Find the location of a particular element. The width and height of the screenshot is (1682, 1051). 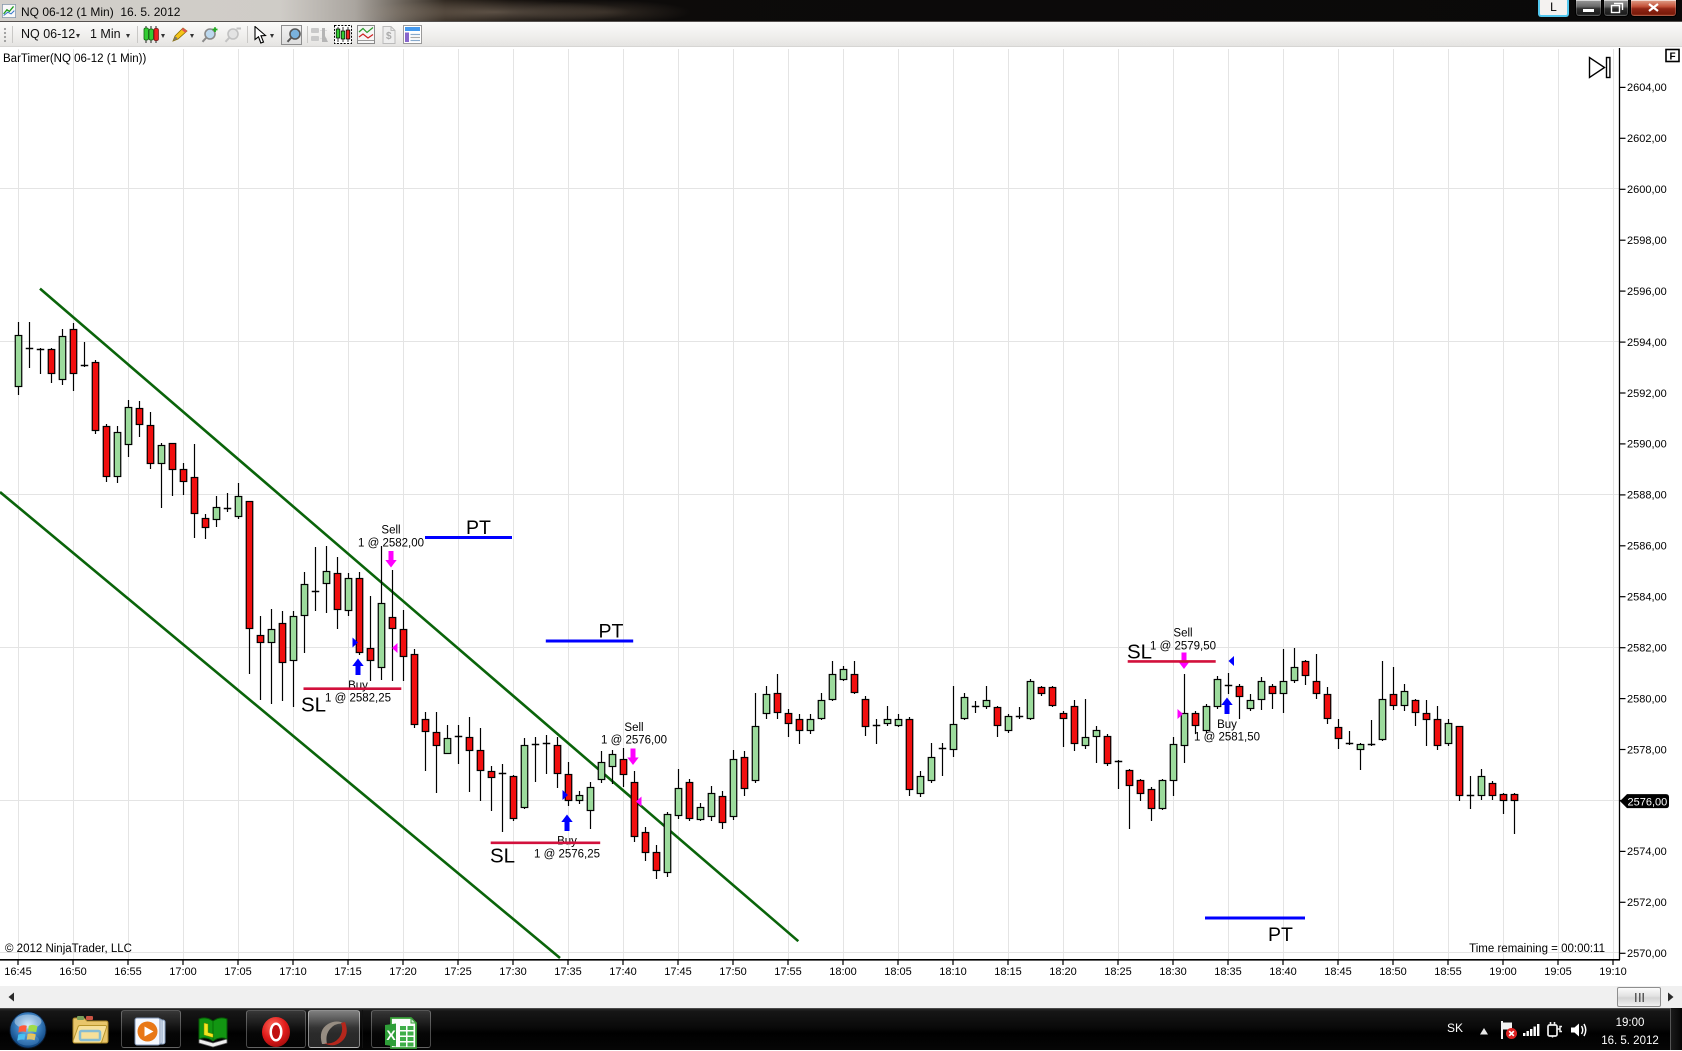

svg-text: 2578,00 is located at coordinates (1647, 750).